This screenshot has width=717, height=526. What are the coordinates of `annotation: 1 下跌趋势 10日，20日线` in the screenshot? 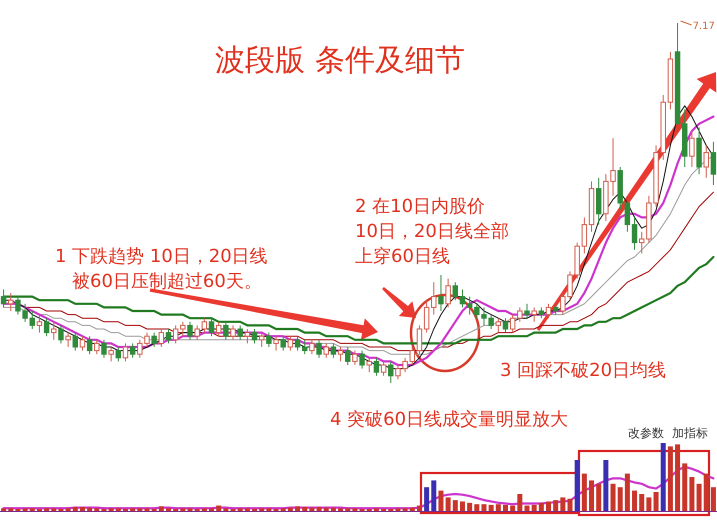 It's located at (161, 256).